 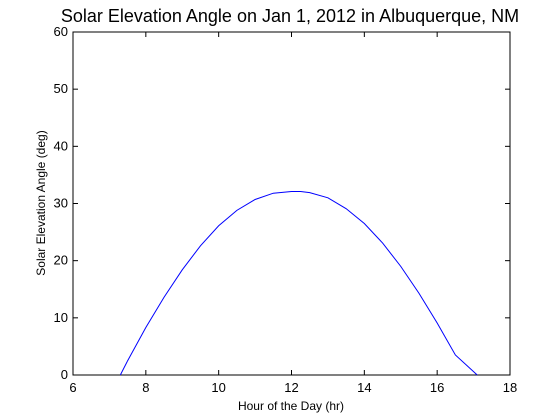 I want to click on x-tick-label: 18, so click(x=510, y=387).